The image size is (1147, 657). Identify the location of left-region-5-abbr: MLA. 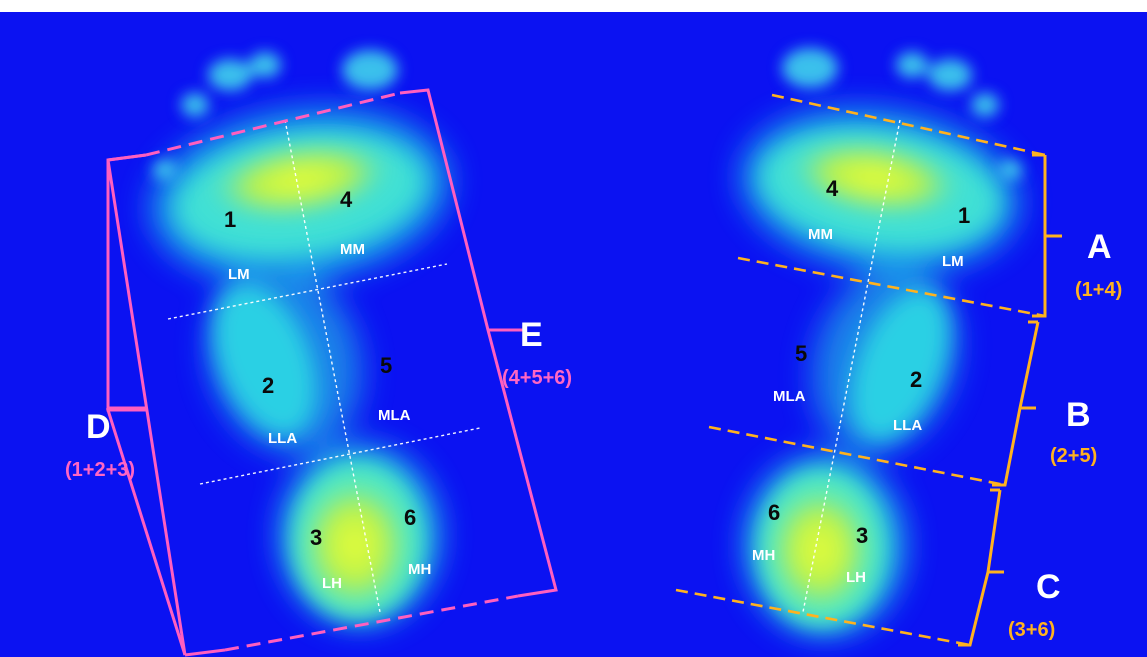
(394, 415).